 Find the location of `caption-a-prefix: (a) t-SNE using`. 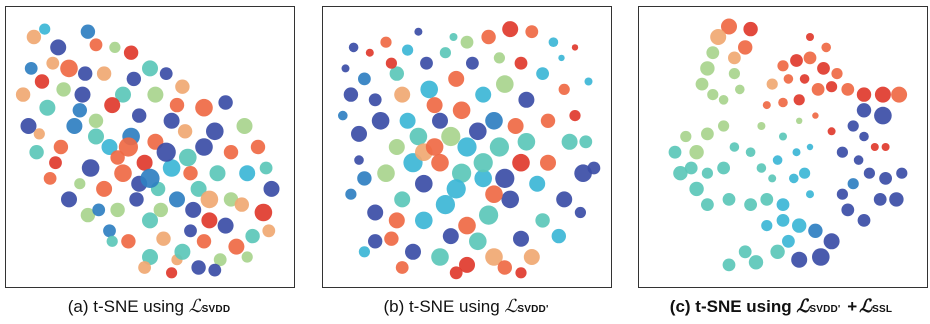

caption-a-prefix: (a) t-SNE using is located at coordinates (125, 306).